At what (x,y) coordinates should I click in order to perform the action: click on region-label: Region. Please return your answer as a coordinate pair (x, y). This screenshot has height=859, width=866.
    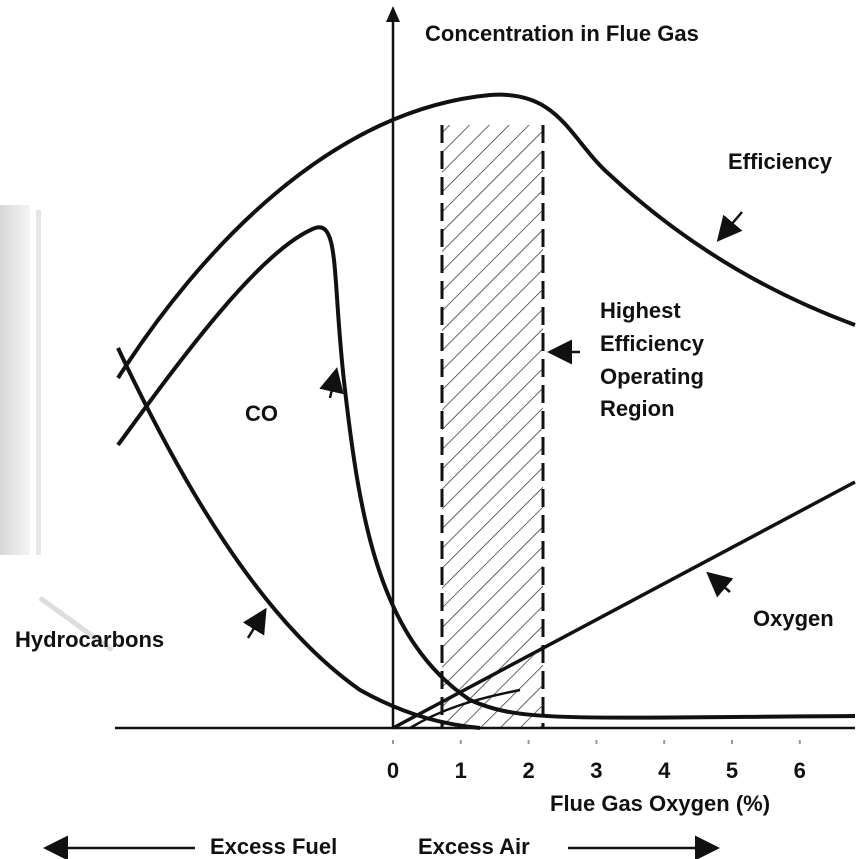
    Looking at the image, I should click on (637, 408).